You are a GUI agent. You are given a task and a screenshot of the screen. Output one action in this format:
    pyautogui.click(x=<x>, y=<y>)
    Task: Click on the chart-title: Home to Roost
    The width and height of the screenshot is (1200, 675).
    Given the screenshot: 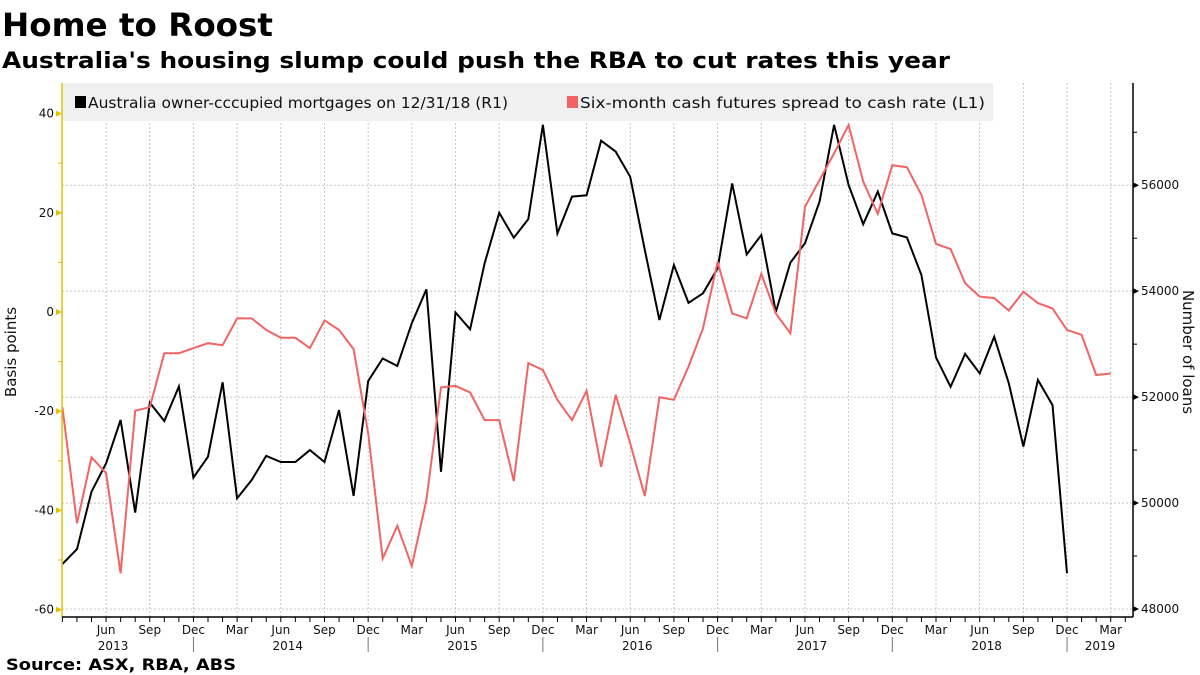 What is the action you would take?
    pyautogui.click(x=137, y=25)
    